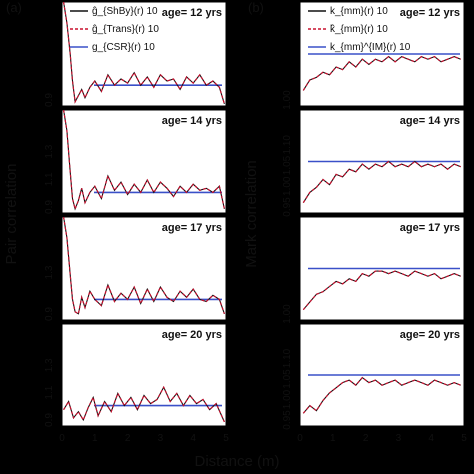 This screenshot has width=474, height=474. Describe the element at coordinates (14, 7) in the screenshot. I see `panel-letter: (a)` at that location.